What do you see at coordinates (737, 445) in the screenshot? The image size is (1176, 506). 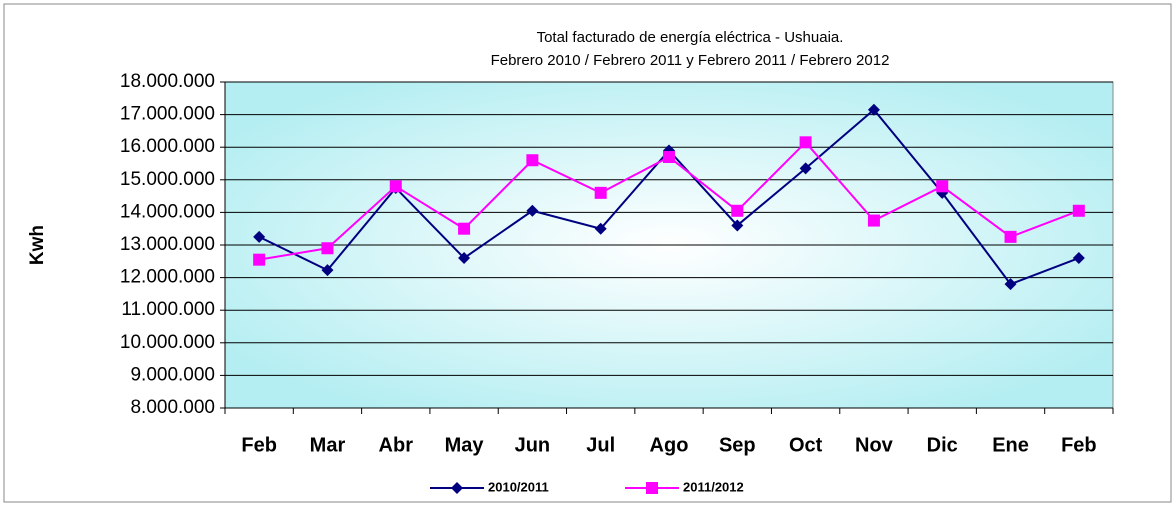 I see `x-tick-label: Sep` at bounding box center [737, 445].